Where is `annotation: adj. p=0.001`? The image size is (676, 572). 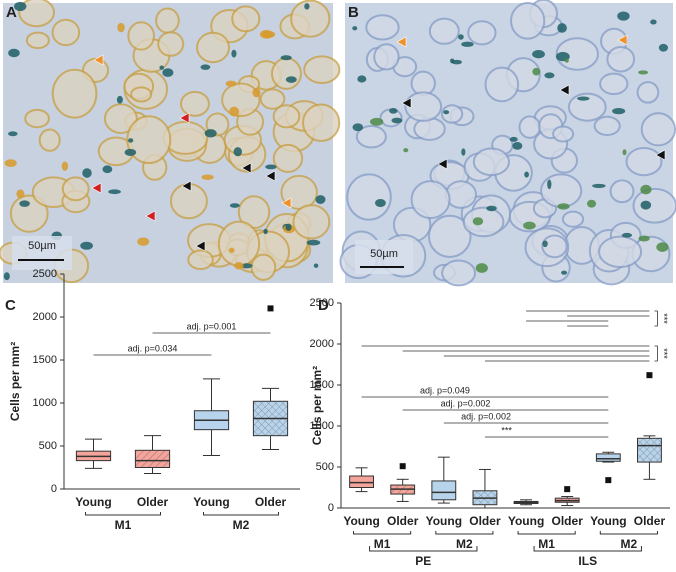 annotation: adj. p=0.001 is located at coordinates (212, 326).